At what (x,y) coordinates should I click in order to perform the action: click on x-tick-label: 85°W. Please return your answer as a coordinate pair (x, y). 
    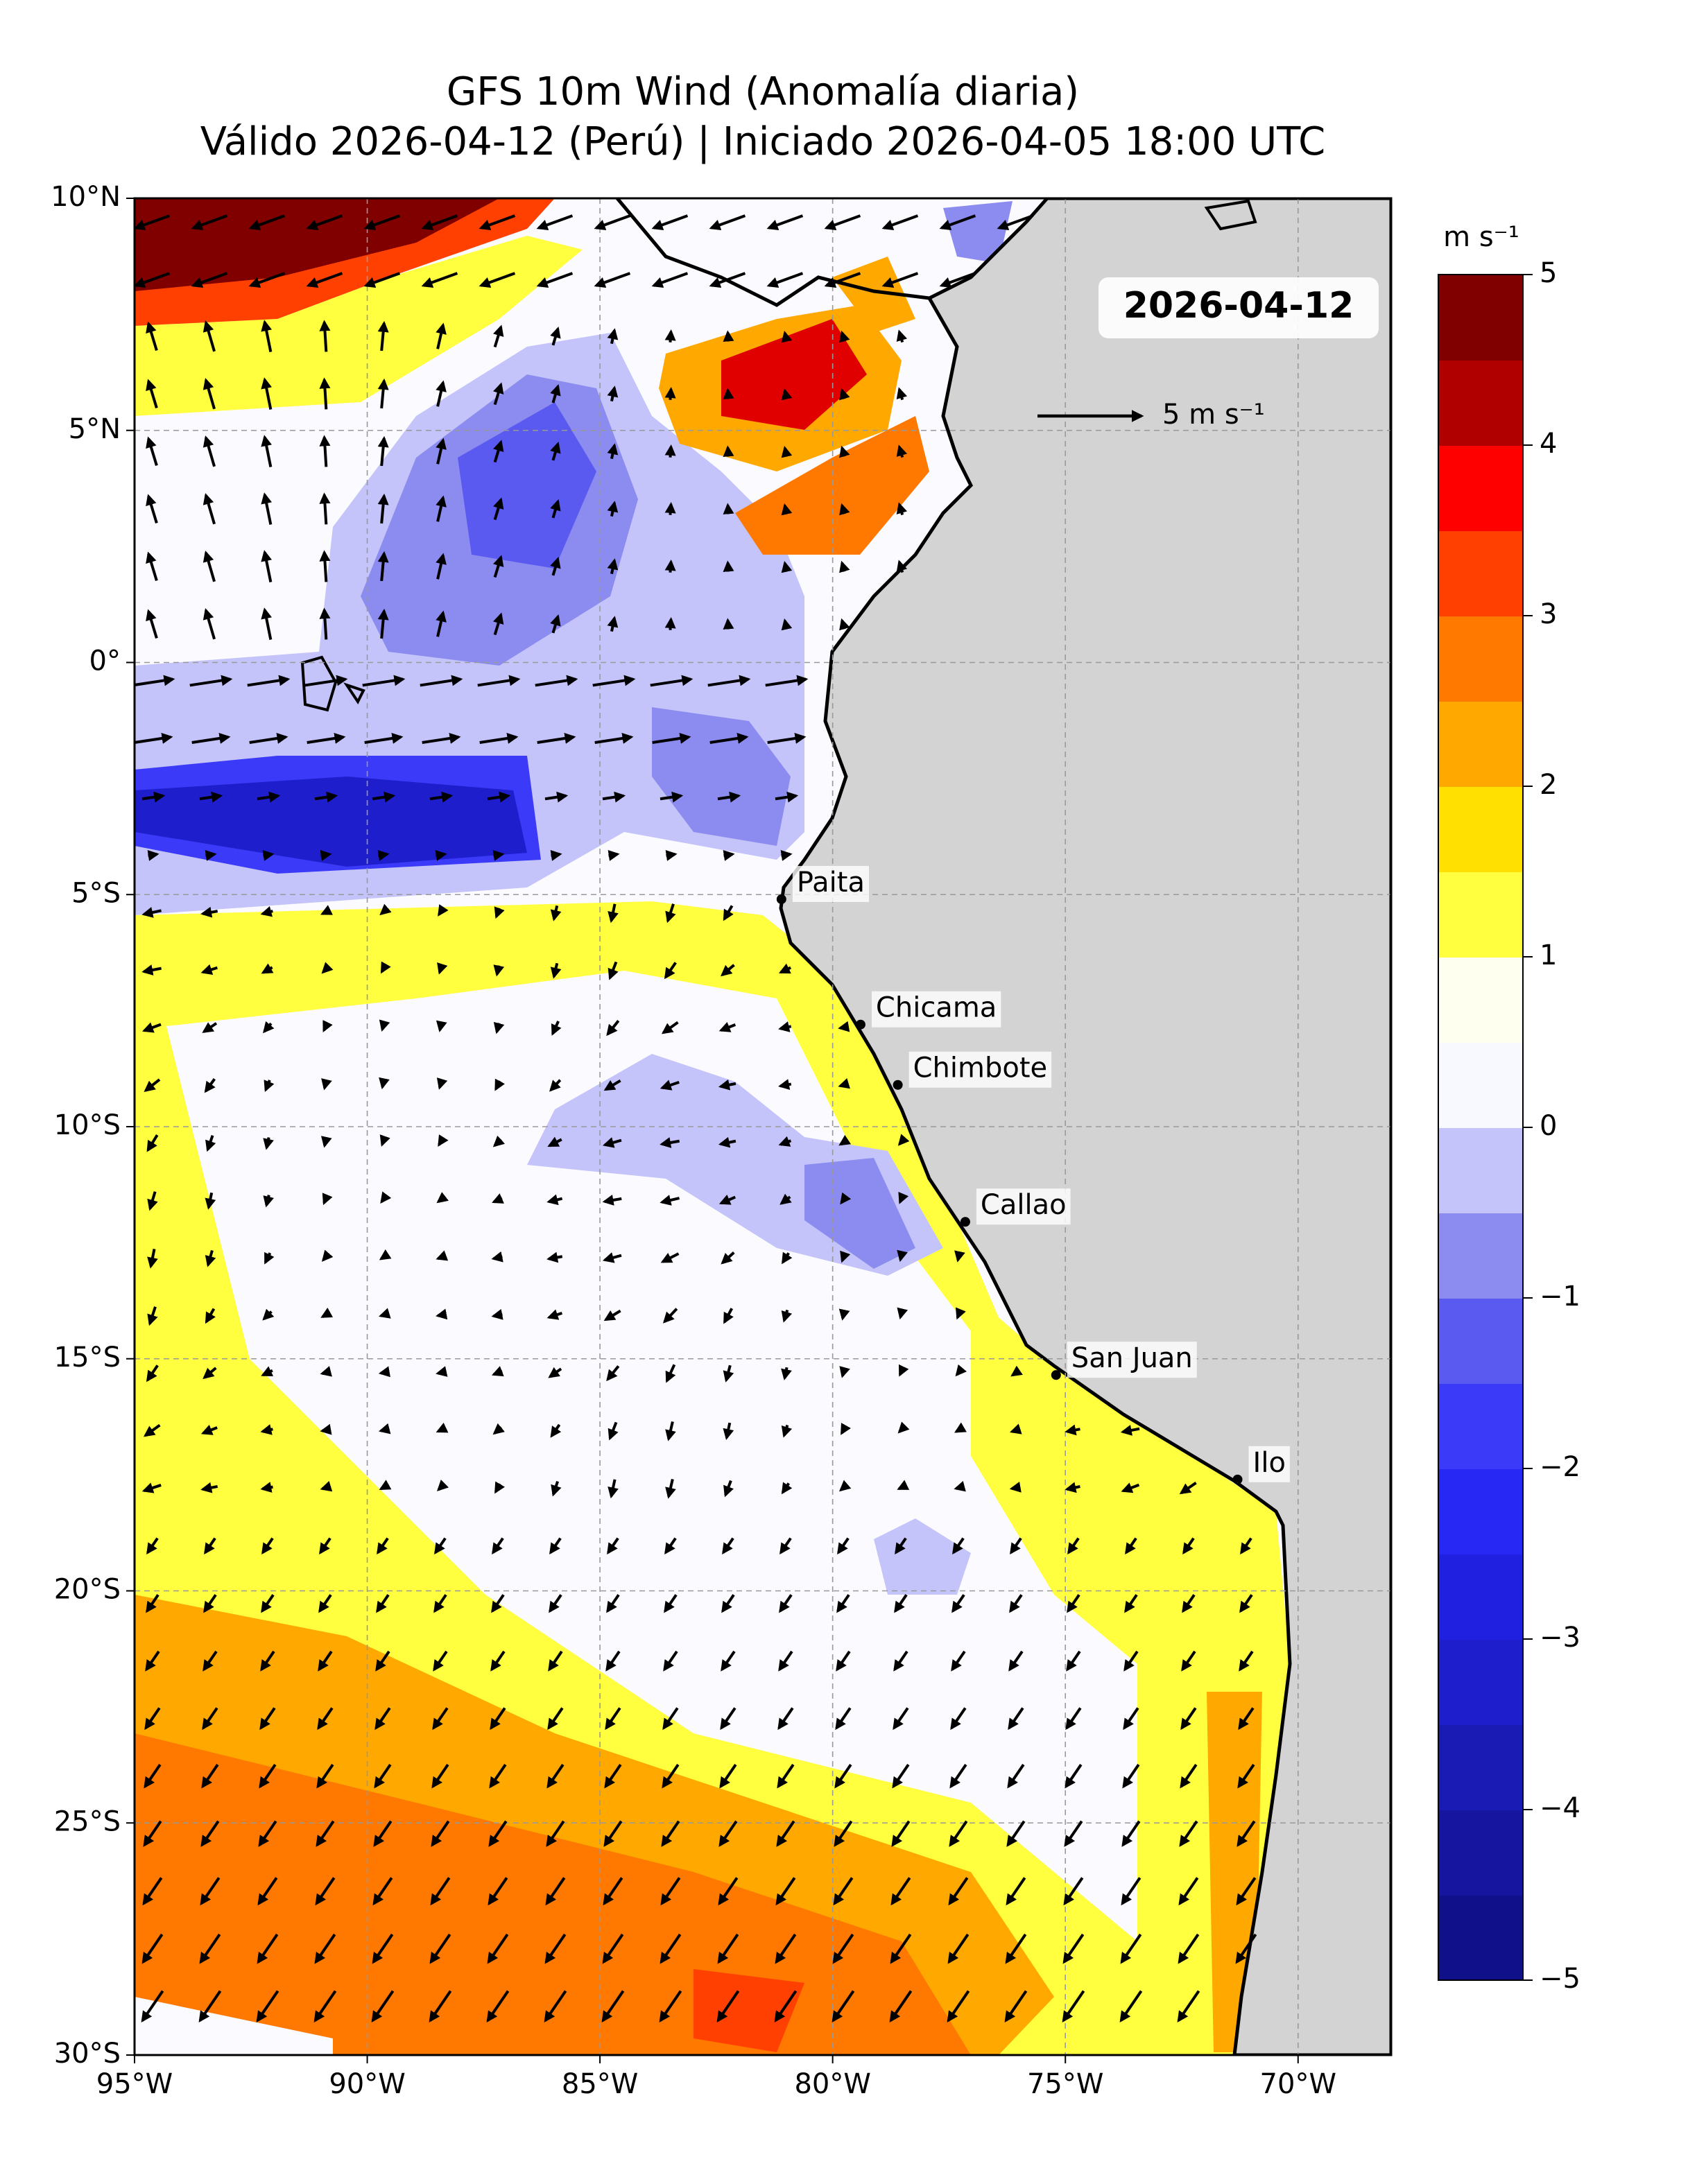
    Looking at the image, I should click on (600, 2084).